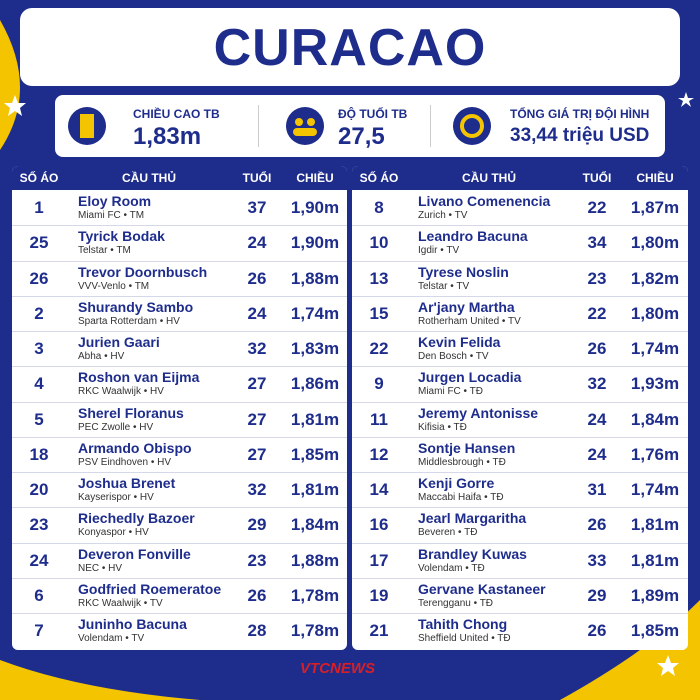  I want to click on player-club: PSV Eindhoven • HV, so click(124, 462).